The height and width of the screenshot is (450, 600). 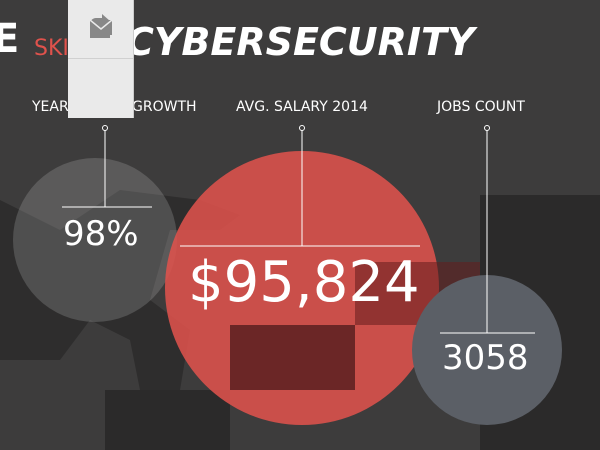 I want to click on share-panel, so click(x=101, y=59).